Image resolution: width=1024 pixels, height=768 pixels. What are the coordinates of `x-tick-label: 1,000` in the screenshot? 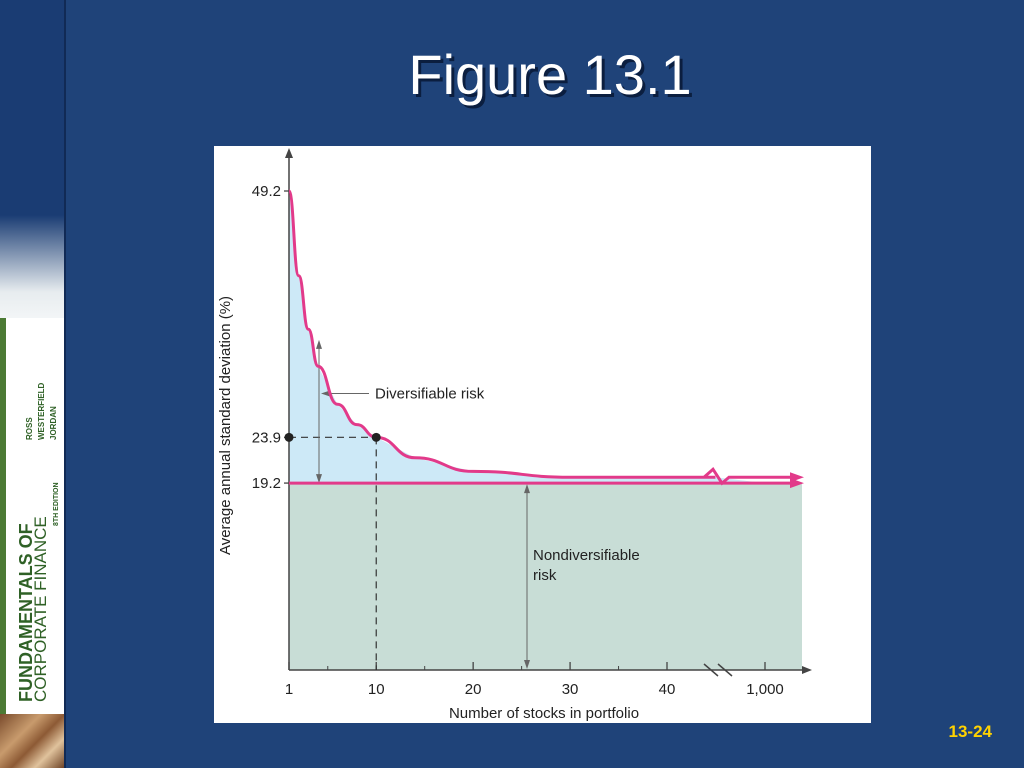 It's located at (765, 689).